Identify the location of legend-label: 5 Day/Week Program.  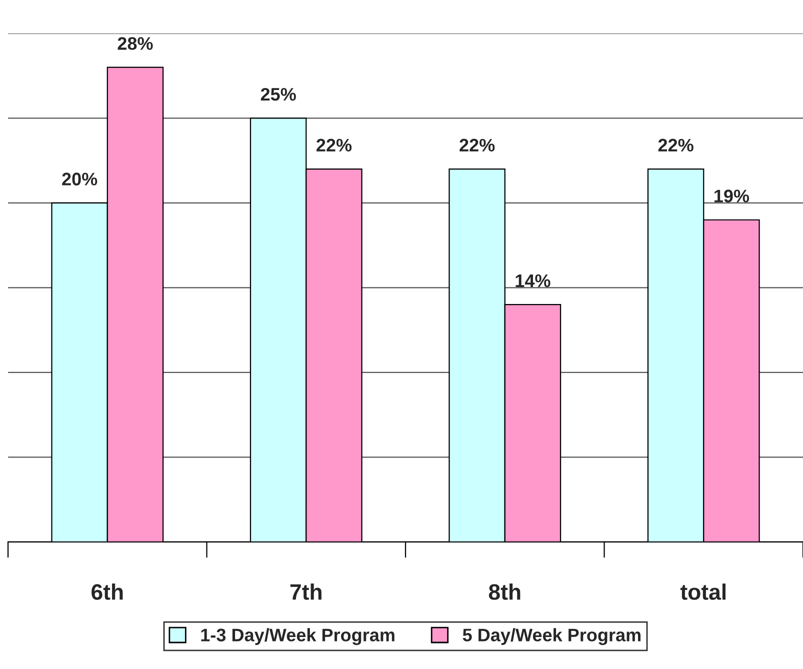
(551, 637).